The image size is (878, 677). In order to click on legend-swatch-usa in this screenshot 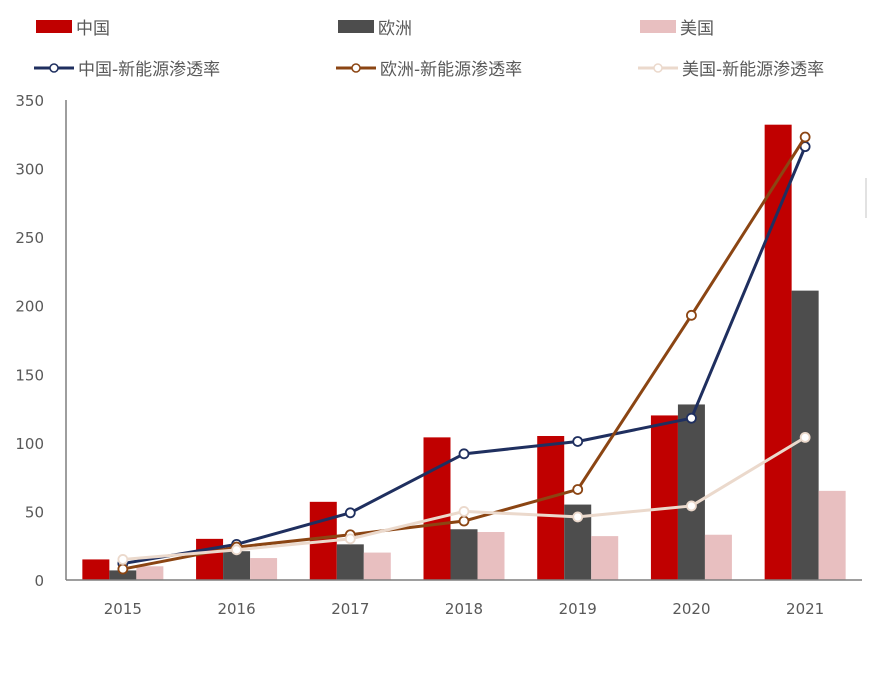, I will do `click(658, 26)`.